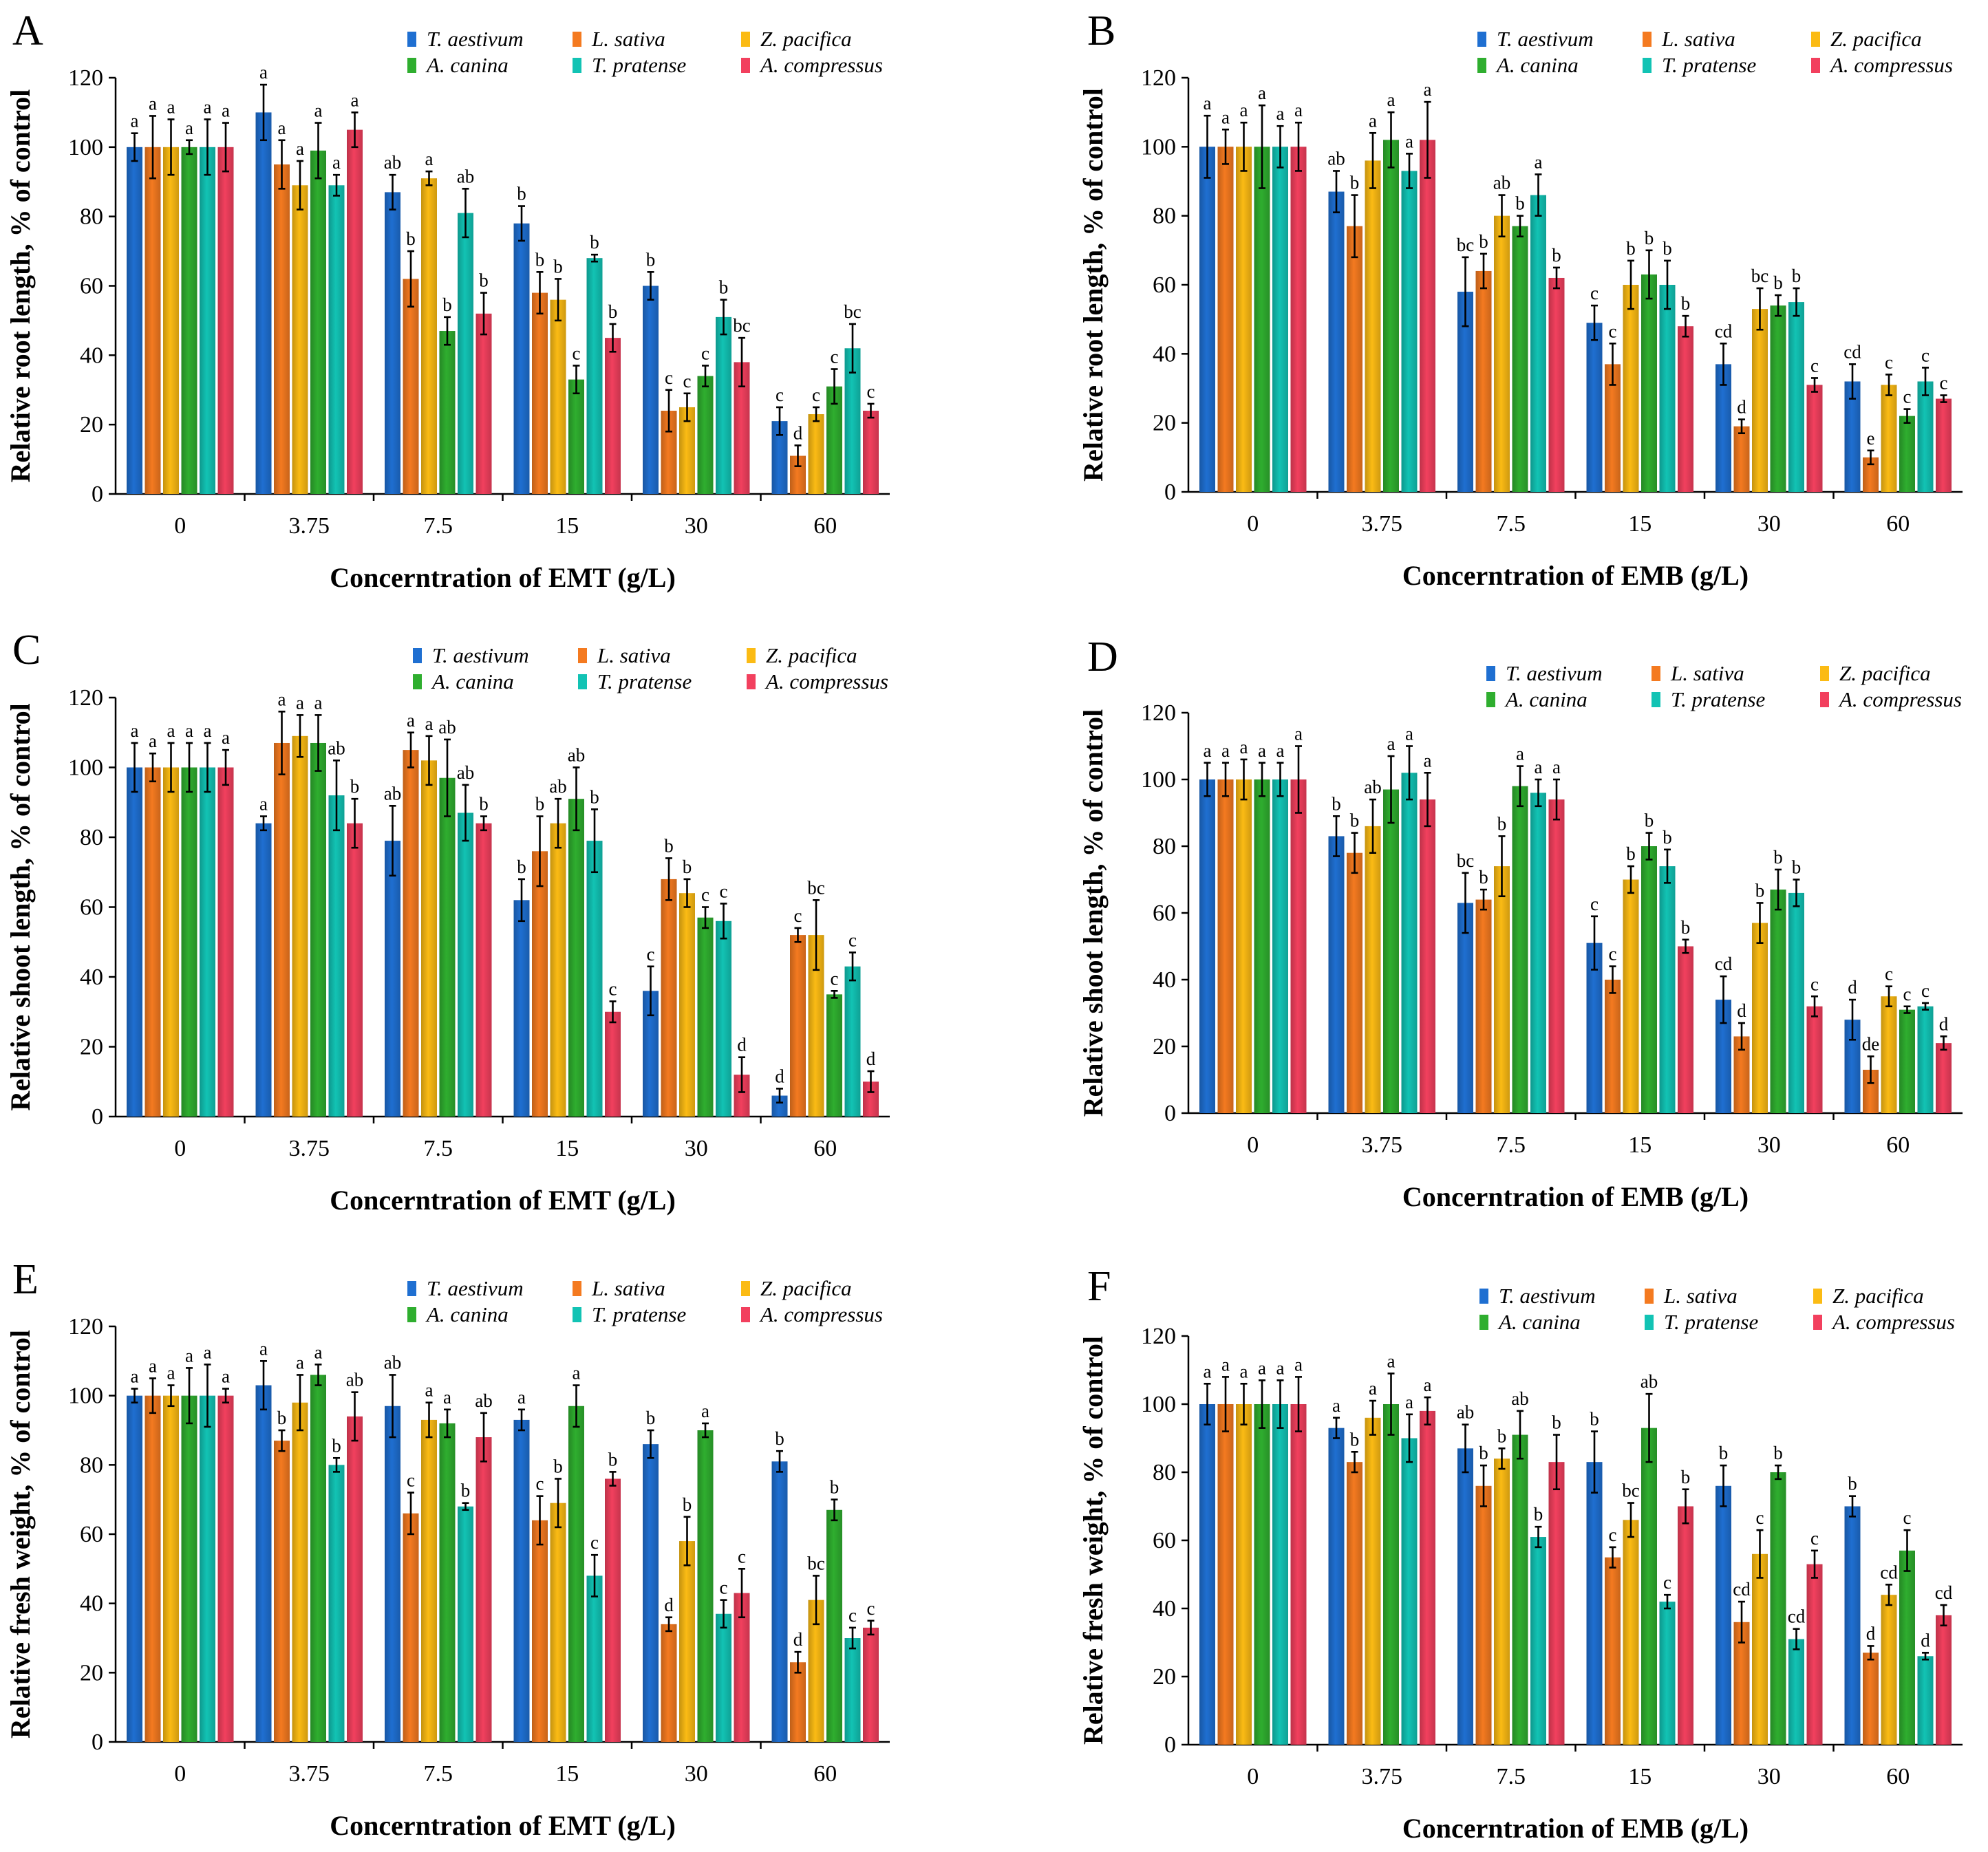  Describe the element at coordinates (816, 1563) in the screenshot. I see `significance-letter: bc` at that location.